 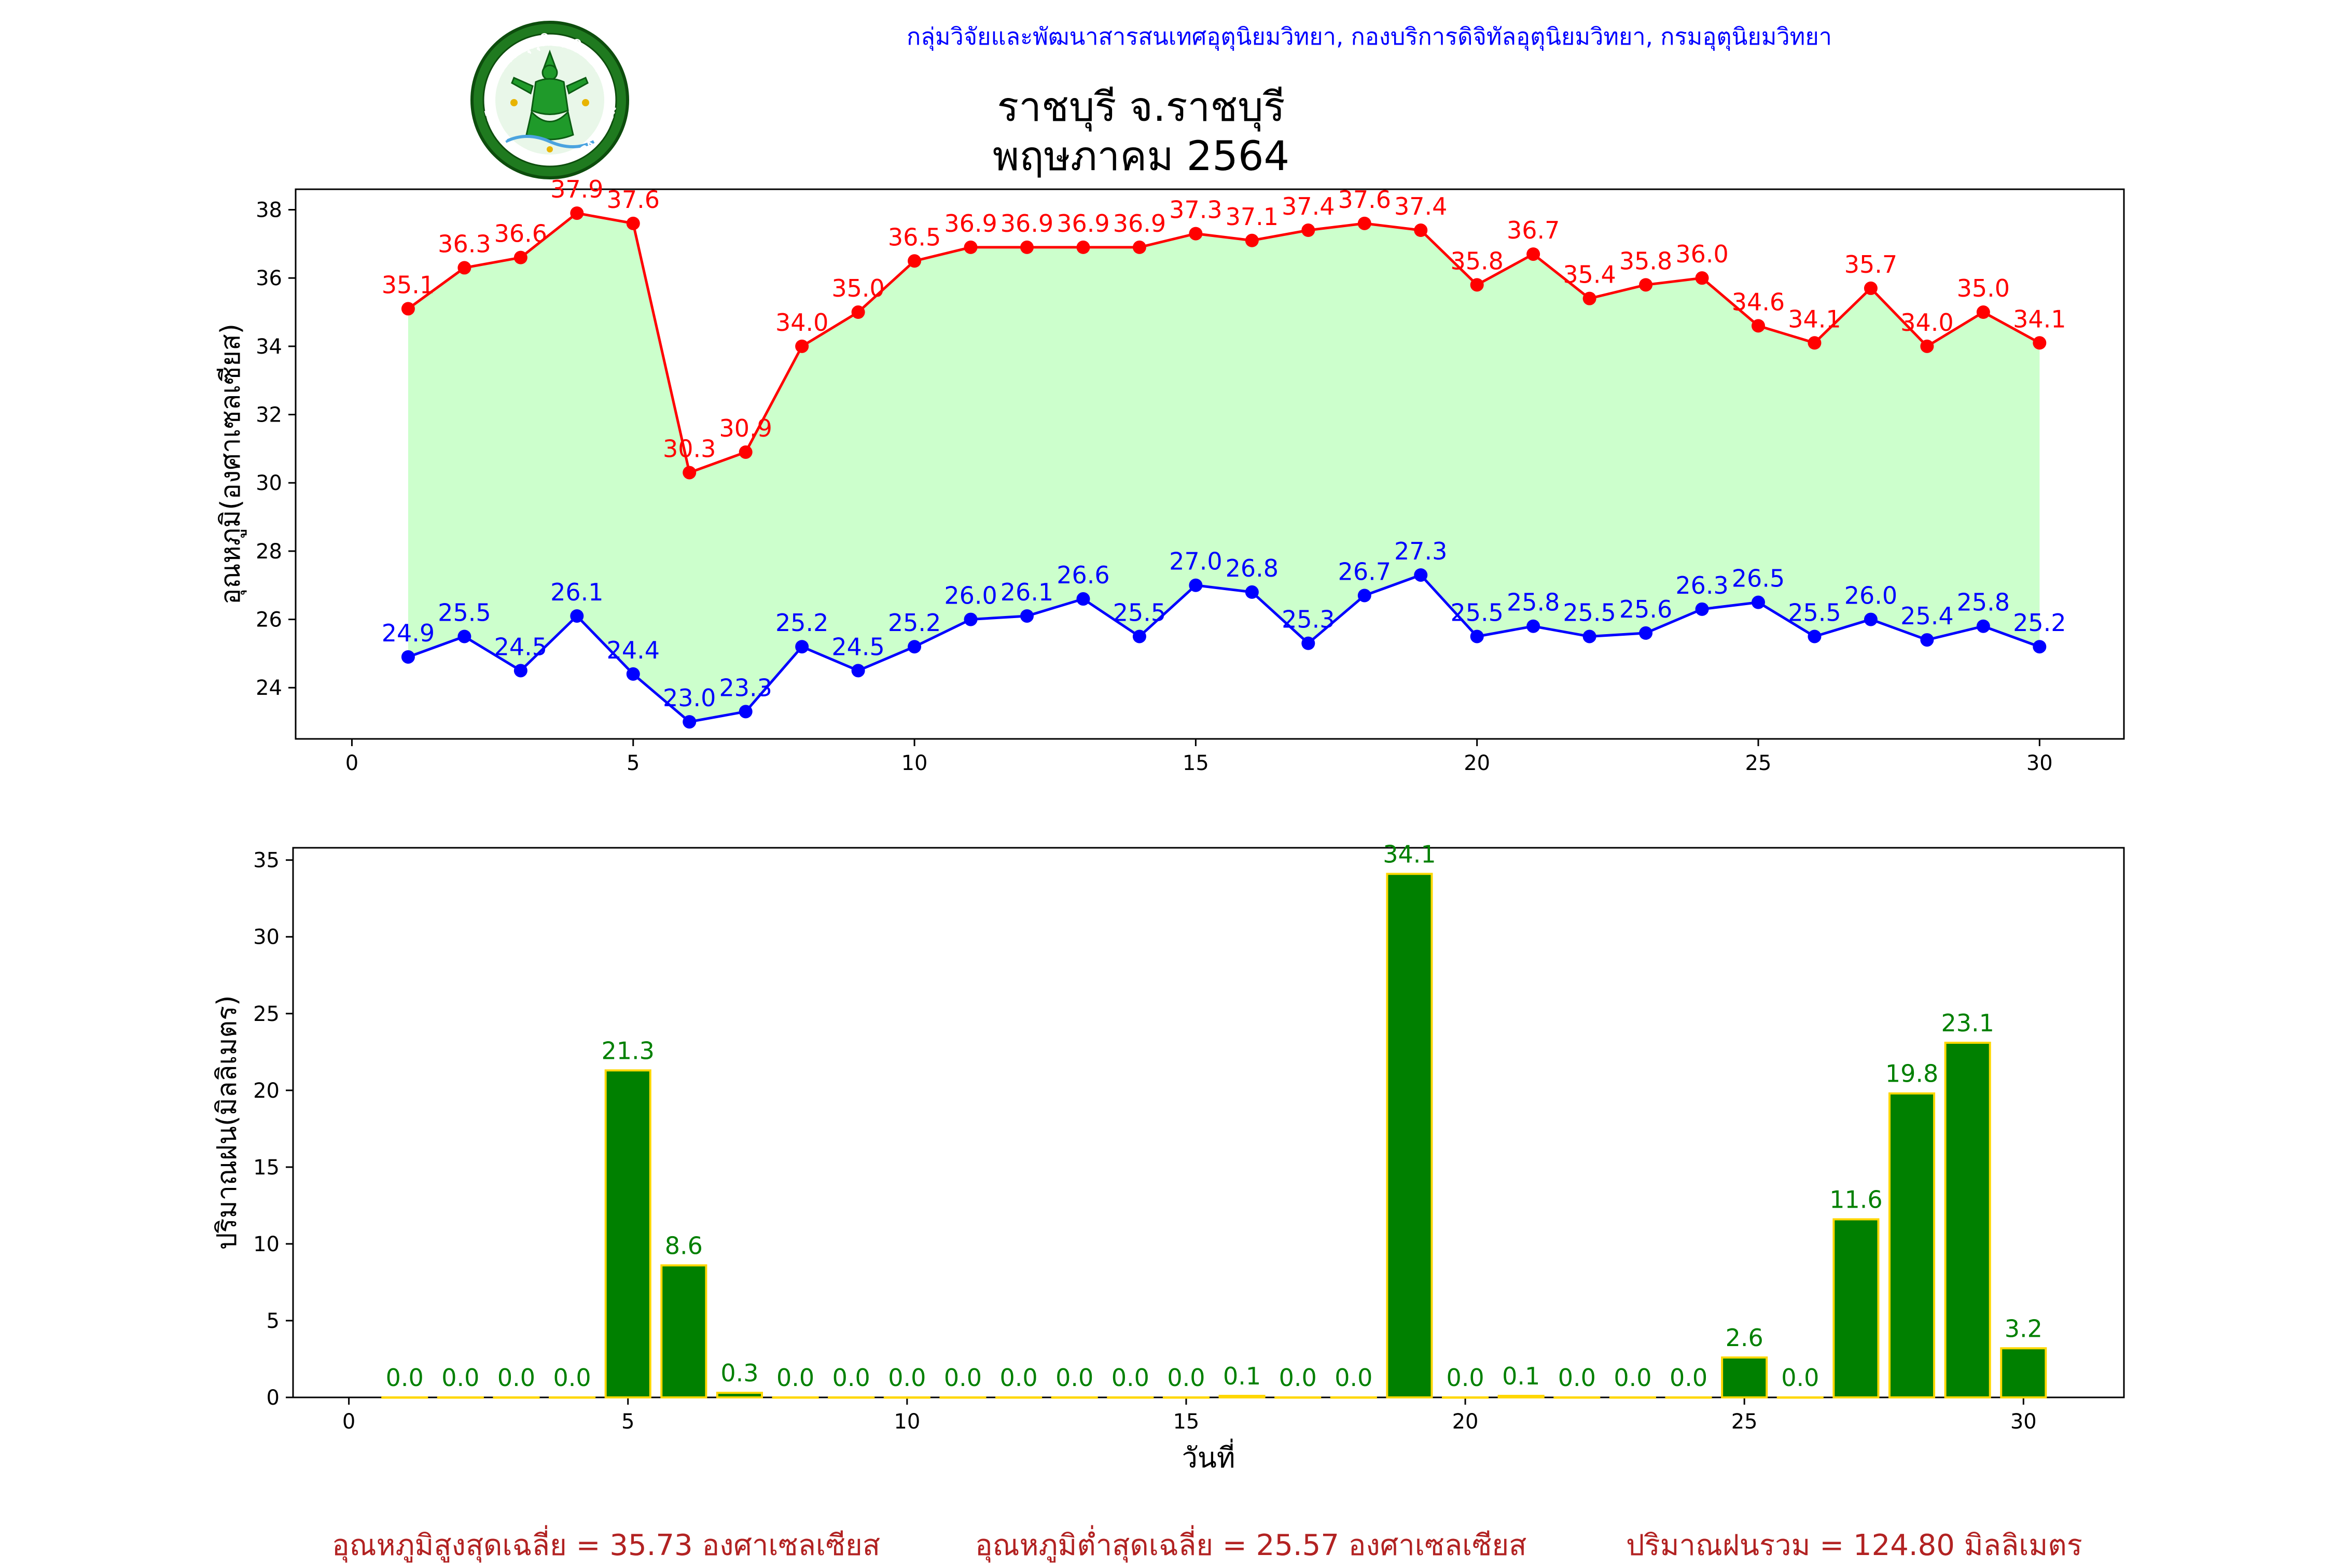 What do you see at coordinates (1701, 585) in the screenshot?
I see `min-temperature-label: 26.3` at bounding box center [1701, 585].